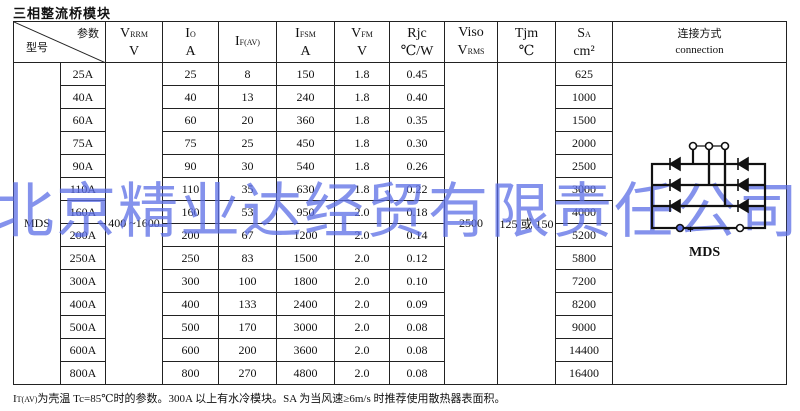 This screenshot has width=800, height=411. Describe the element at coordinates (417, 97) in the screenshot. I see `value-cell: 0.40` at that location.